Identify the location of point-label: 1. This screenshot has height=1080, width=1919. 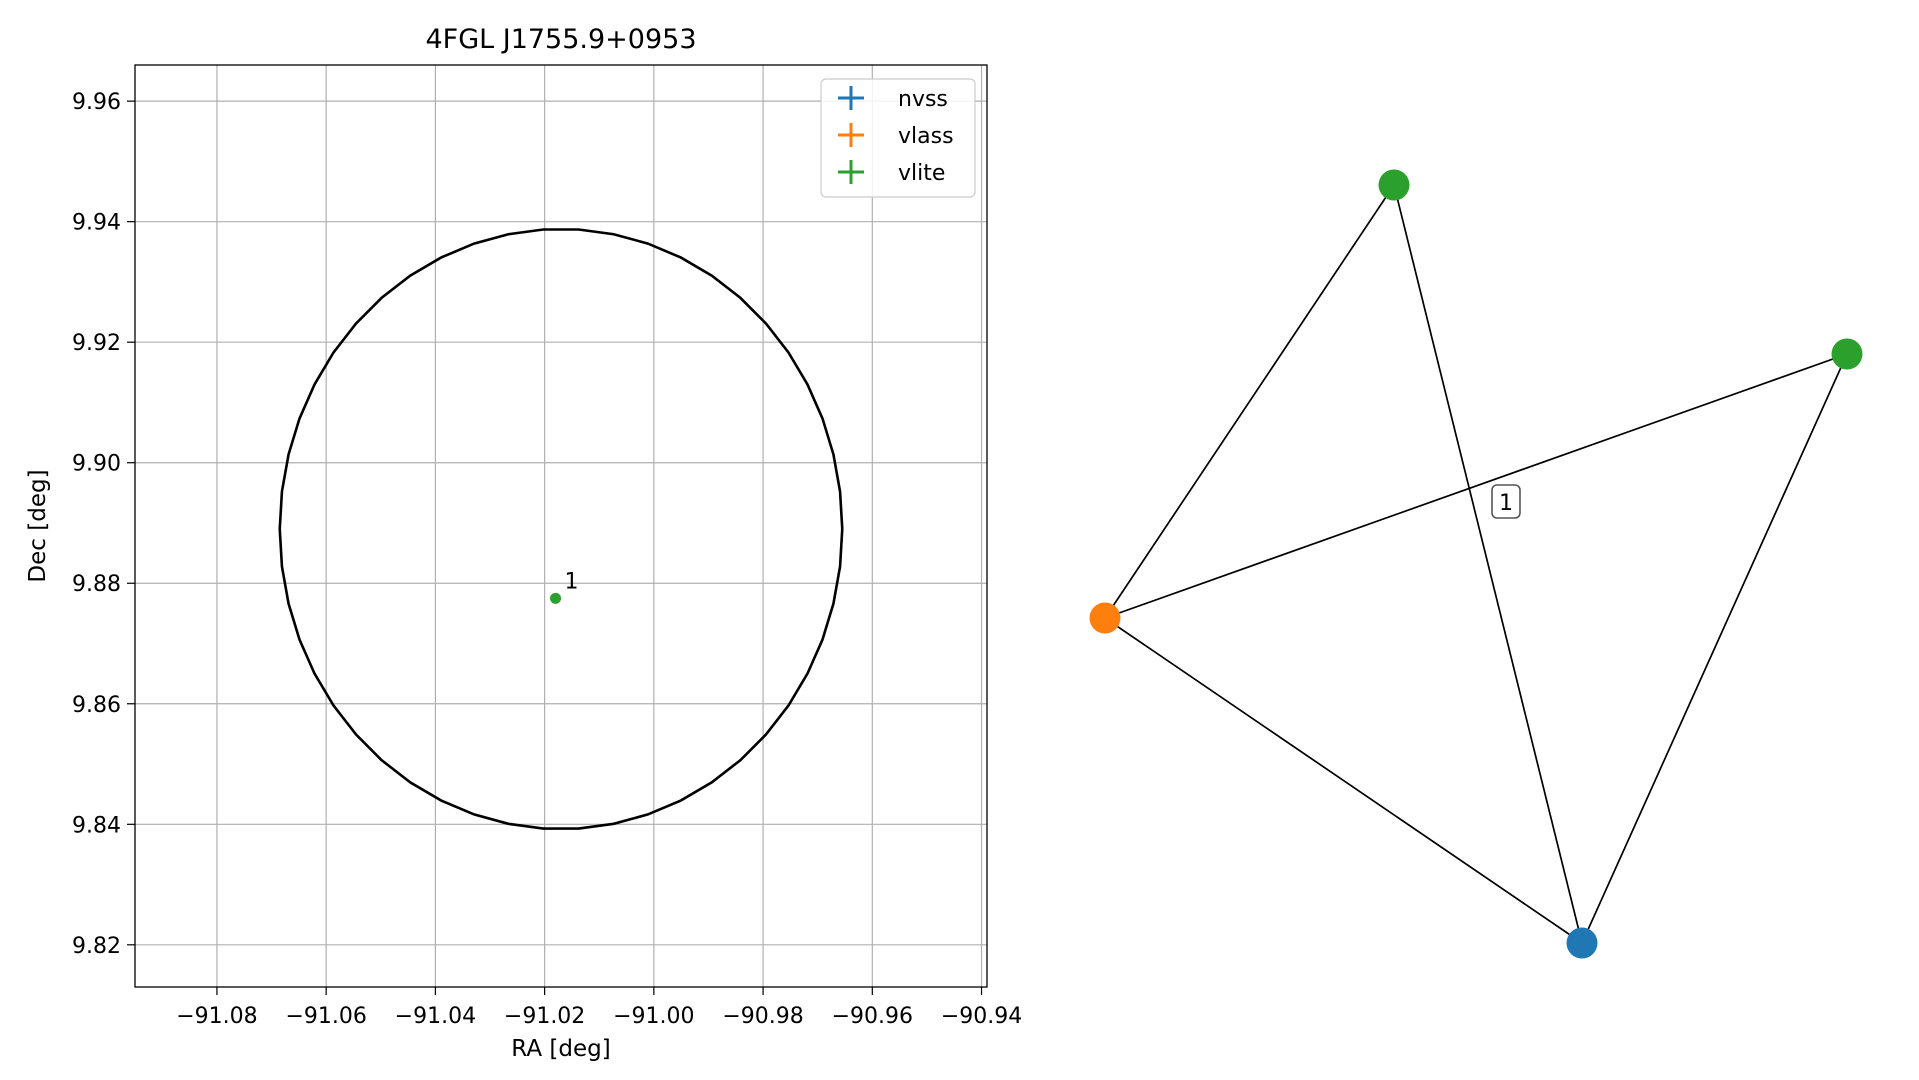
(572, 581).